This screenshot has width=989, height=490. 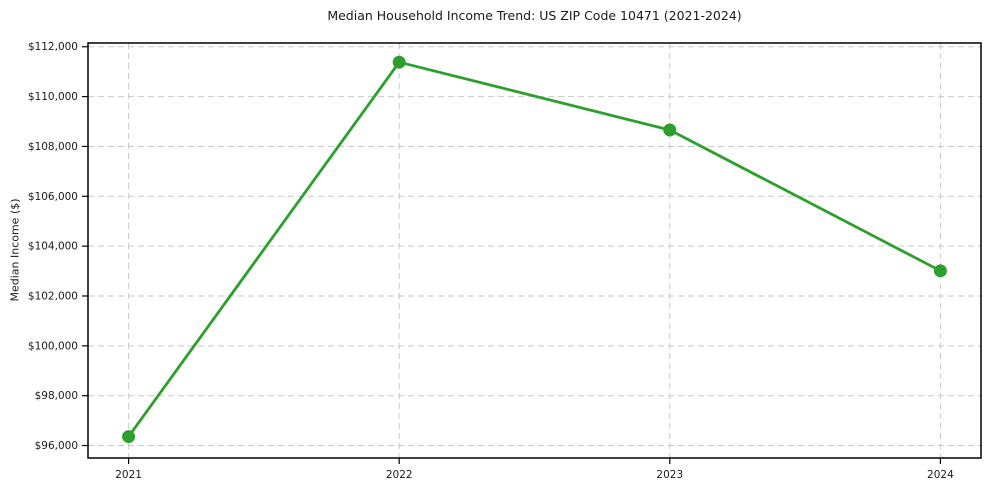 What do you see at coordinates (128, 475) in the screenshot?
I see `x-tick-label: 2021` at bounding box center [128, 475].